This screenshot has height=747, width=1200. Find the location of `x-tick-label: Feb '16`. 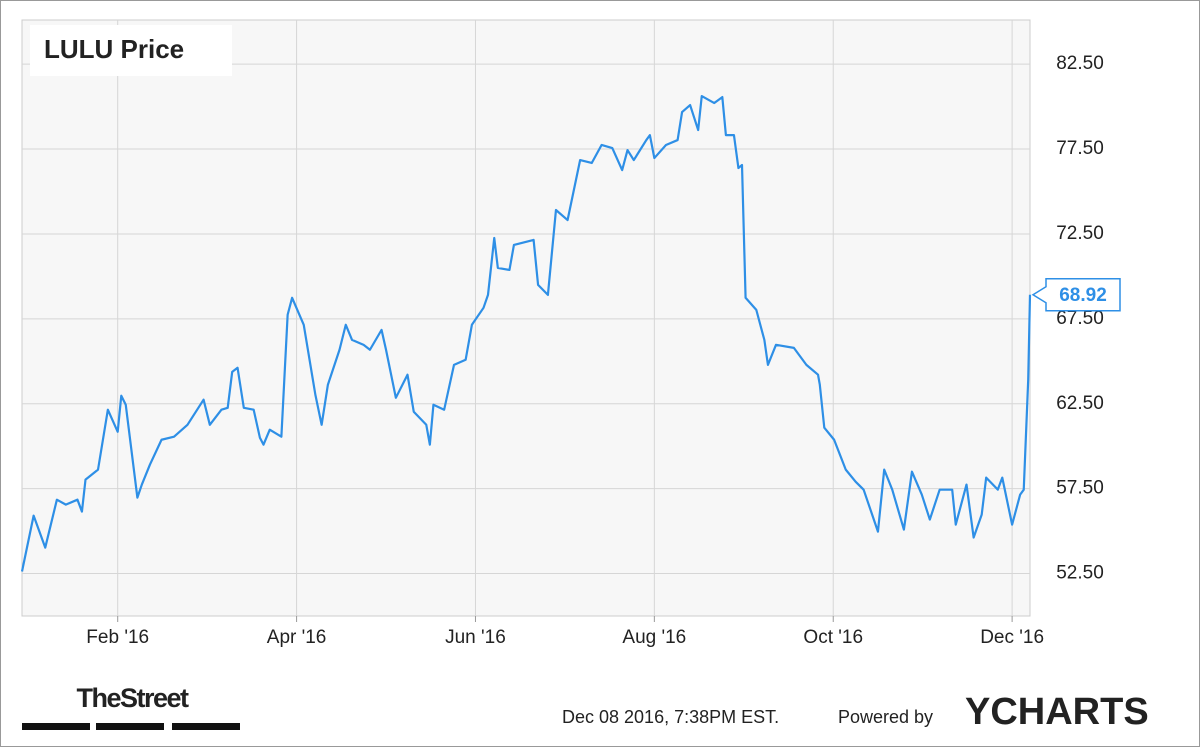

x-tick-label: Feb '16 is located at coordinates (117, 637).